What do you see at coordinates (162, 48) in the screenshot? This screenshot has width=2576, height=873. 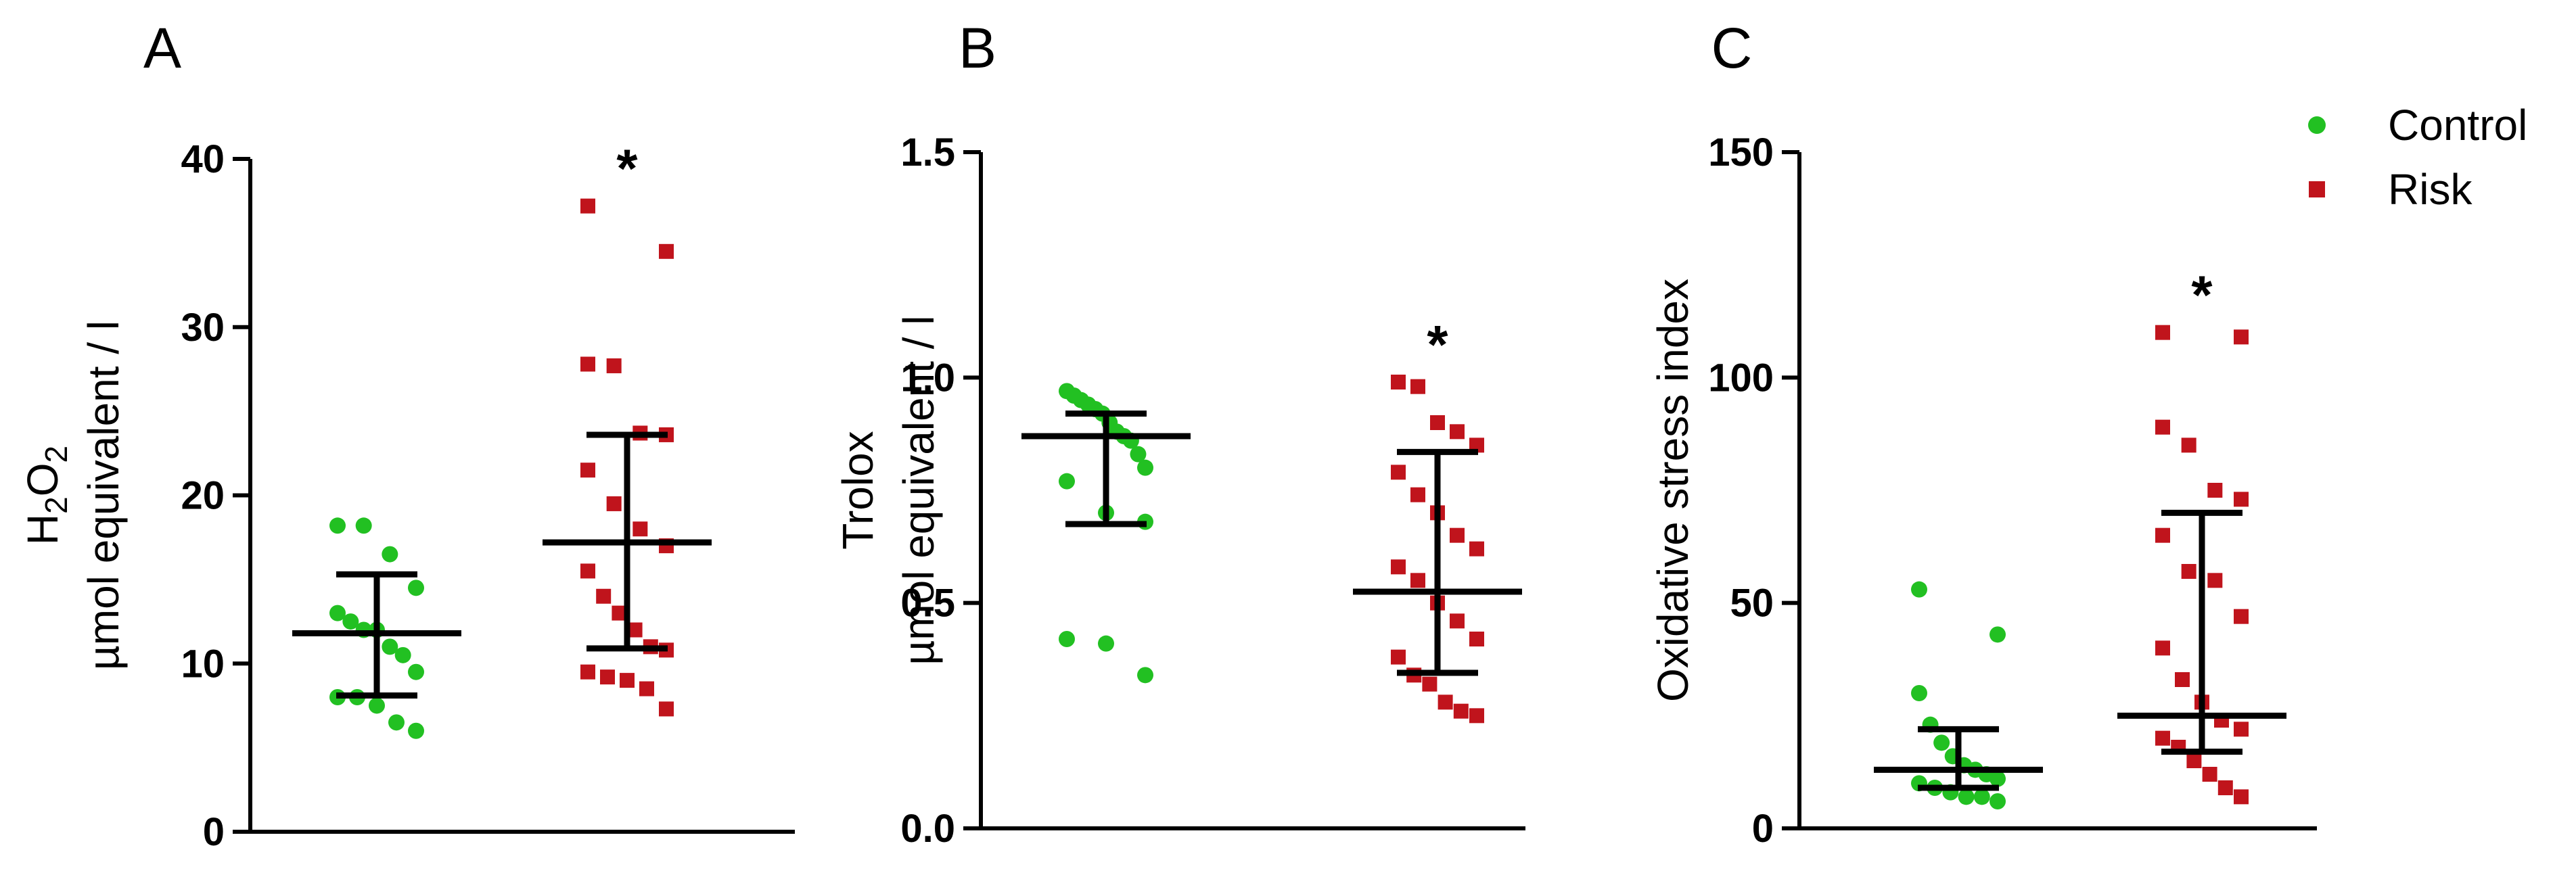 I see `panel-letter: A` at bounding box center [162, 48].